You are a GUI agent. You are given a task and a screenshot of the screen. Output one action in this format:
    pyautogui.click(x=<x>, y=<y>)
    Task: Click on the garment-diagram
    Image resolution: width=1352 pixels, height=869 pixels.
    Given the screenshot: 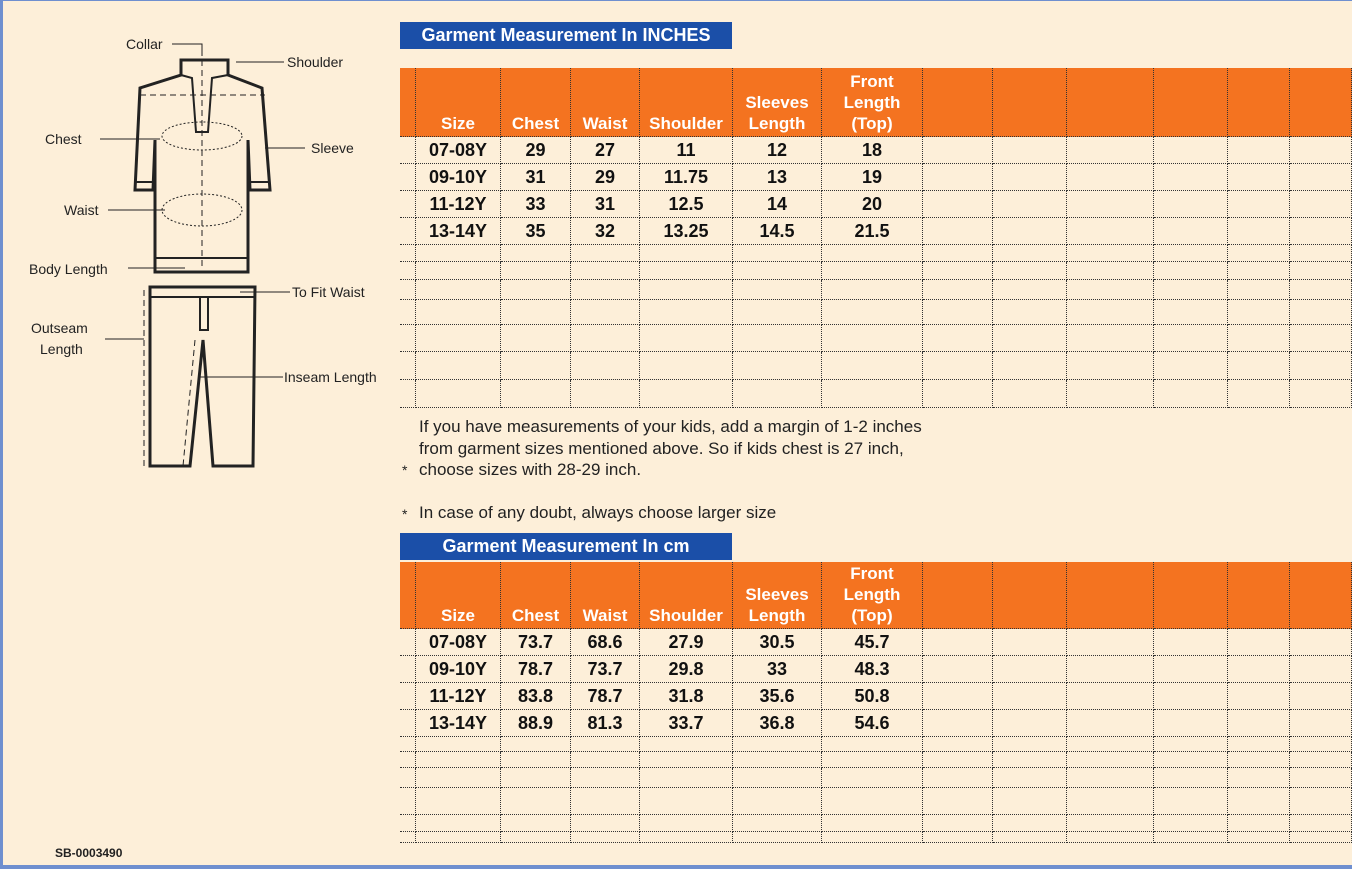 What is the action you would take?
    pyautogui.click(x=202, y=255)
    